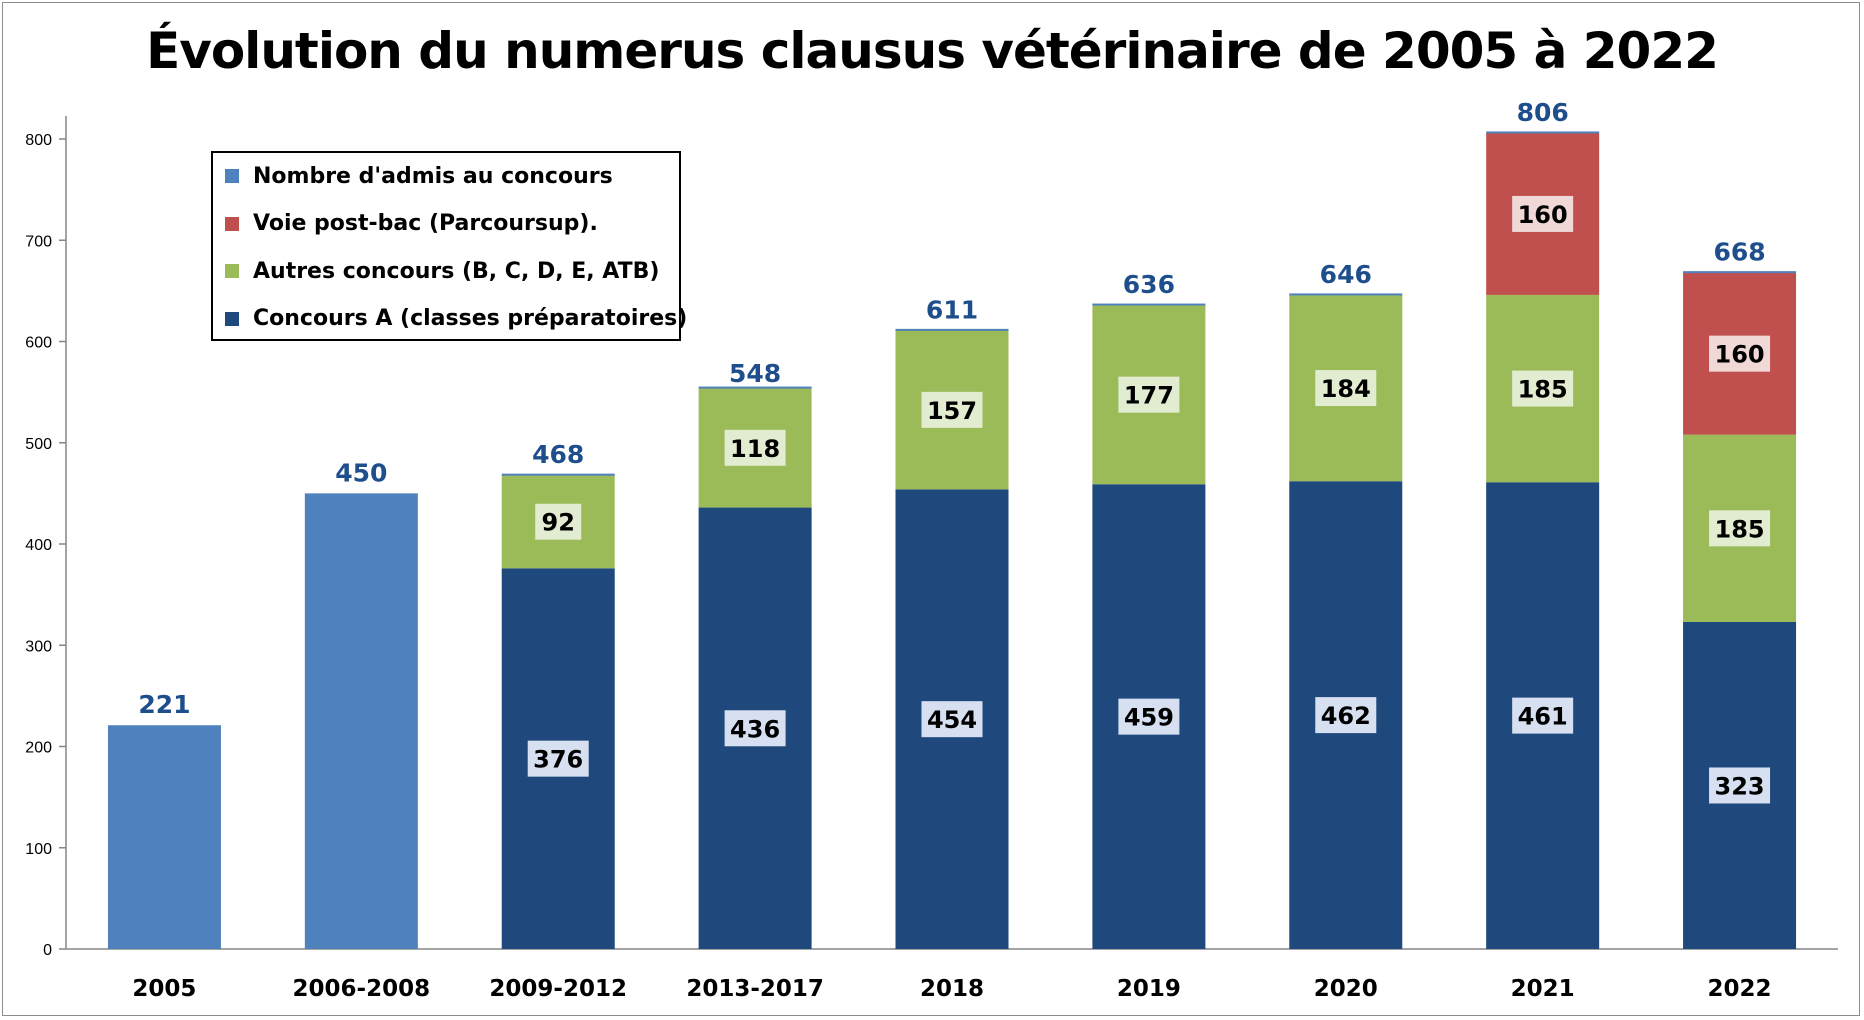 The width and height of the screenshot is (1864, 1020). Describe the element at coordinates (164, 989) in the screenshot. I see `x-tick-label: 2005` at that location.